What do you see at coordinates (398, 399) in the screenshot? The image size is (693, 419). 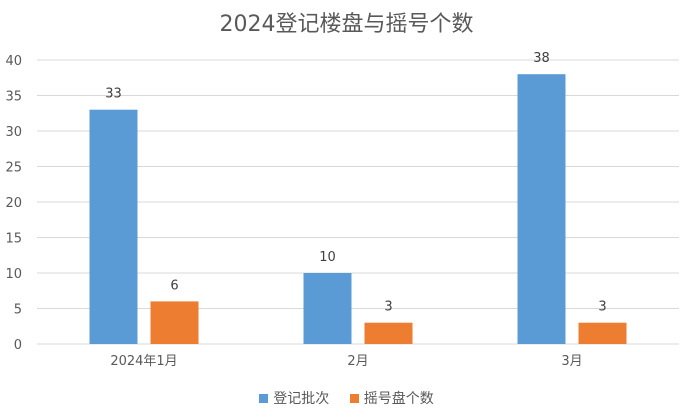 I see `legend-label-series-1: 摇号盘个数` at bounding box center [398, 399].